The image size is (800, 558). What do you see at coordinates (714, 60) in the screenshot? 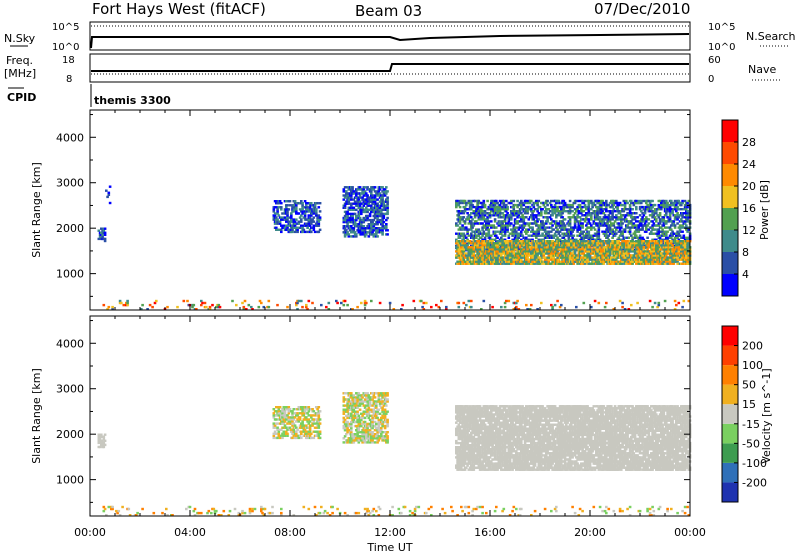
I see `nave-tick-high: 60` at bounding box center [714, 60].